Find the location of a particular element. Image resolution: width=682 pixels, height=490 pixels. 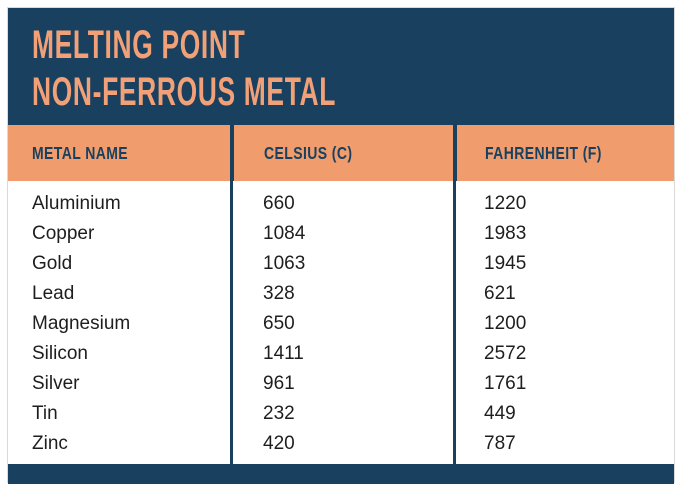

table-cell-celsius: 660 is located at coordinates (279, 203).